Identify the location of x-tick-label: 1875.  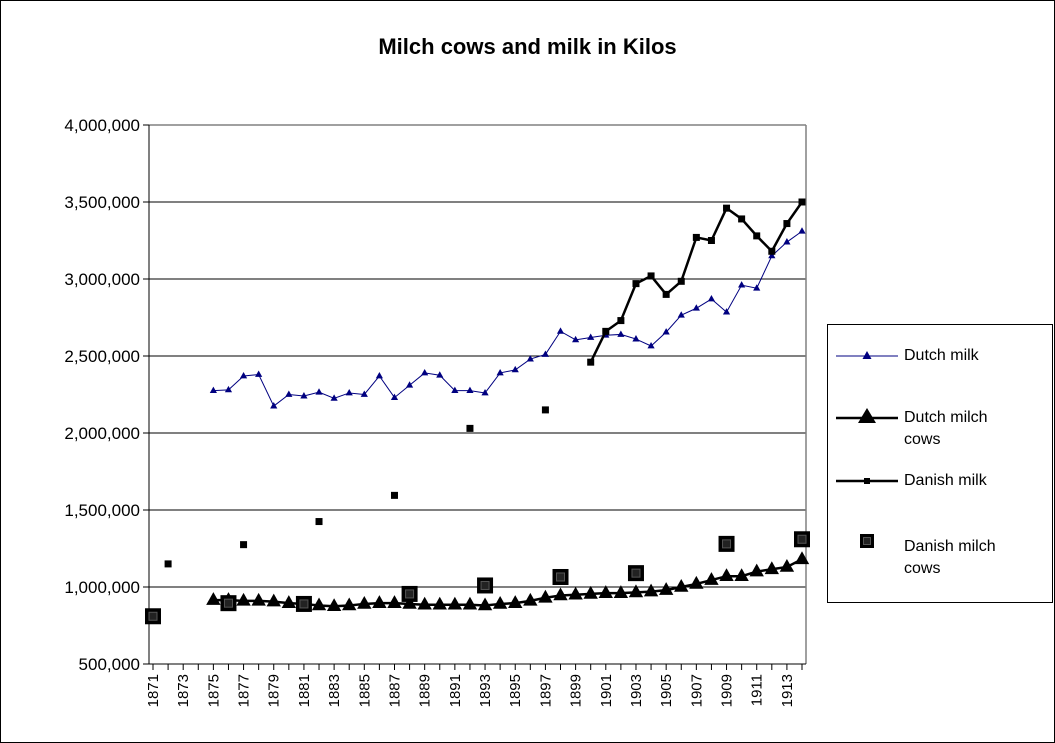
(213, 690).